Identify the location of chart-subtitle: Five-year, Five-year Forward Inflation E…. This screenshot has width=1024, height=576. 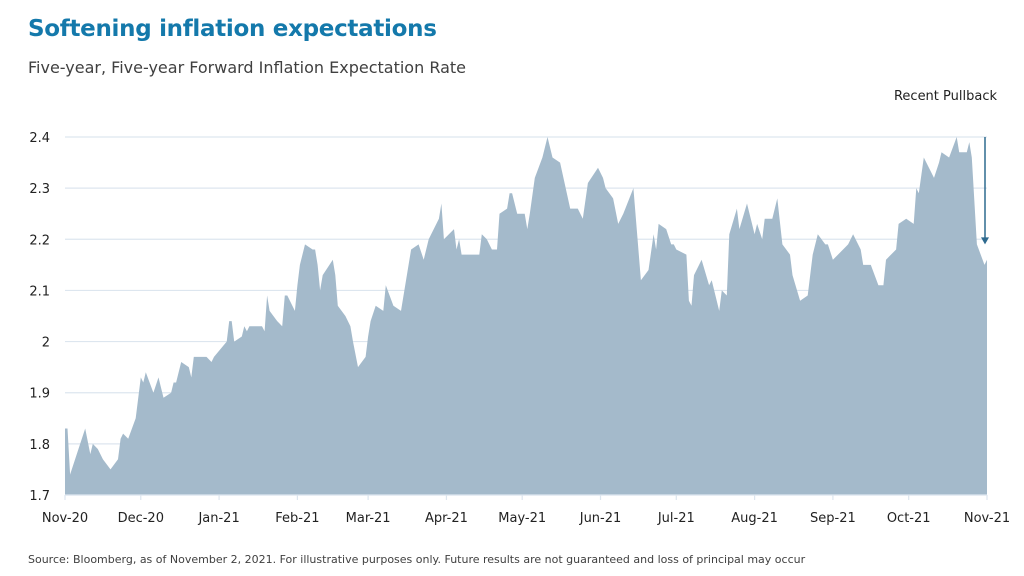
(247, 67).